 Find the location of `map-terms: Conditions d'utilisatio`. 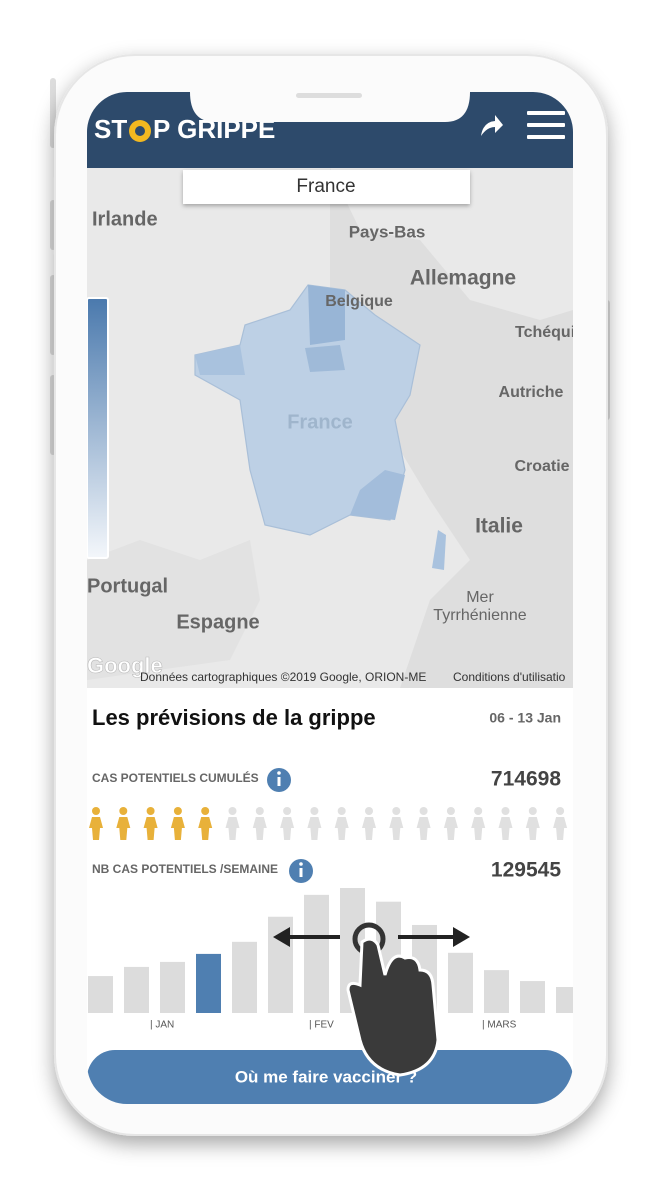

map-terms: Conditions d'utilisatio is located at coordinates (509, 677).